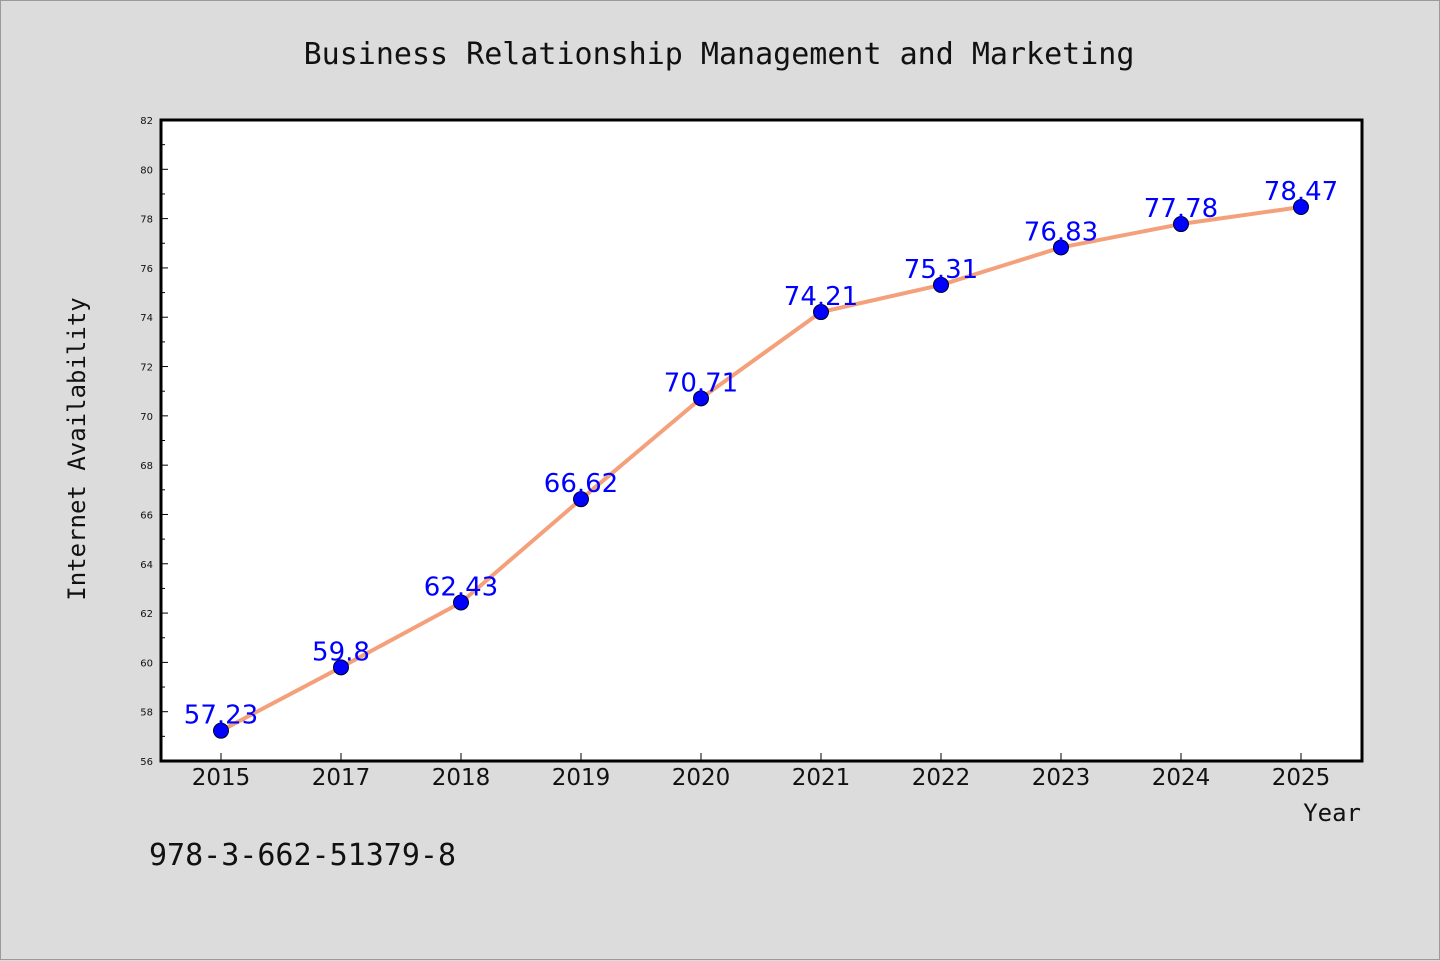 The height and width of the screenshot is (961, 1440). Describe the element at coordinates (761, 772) in the screenshot. I see `x-axis: 2015 2017 2018 2019 2020 2021 2022 2023 2024 2025` at that location.